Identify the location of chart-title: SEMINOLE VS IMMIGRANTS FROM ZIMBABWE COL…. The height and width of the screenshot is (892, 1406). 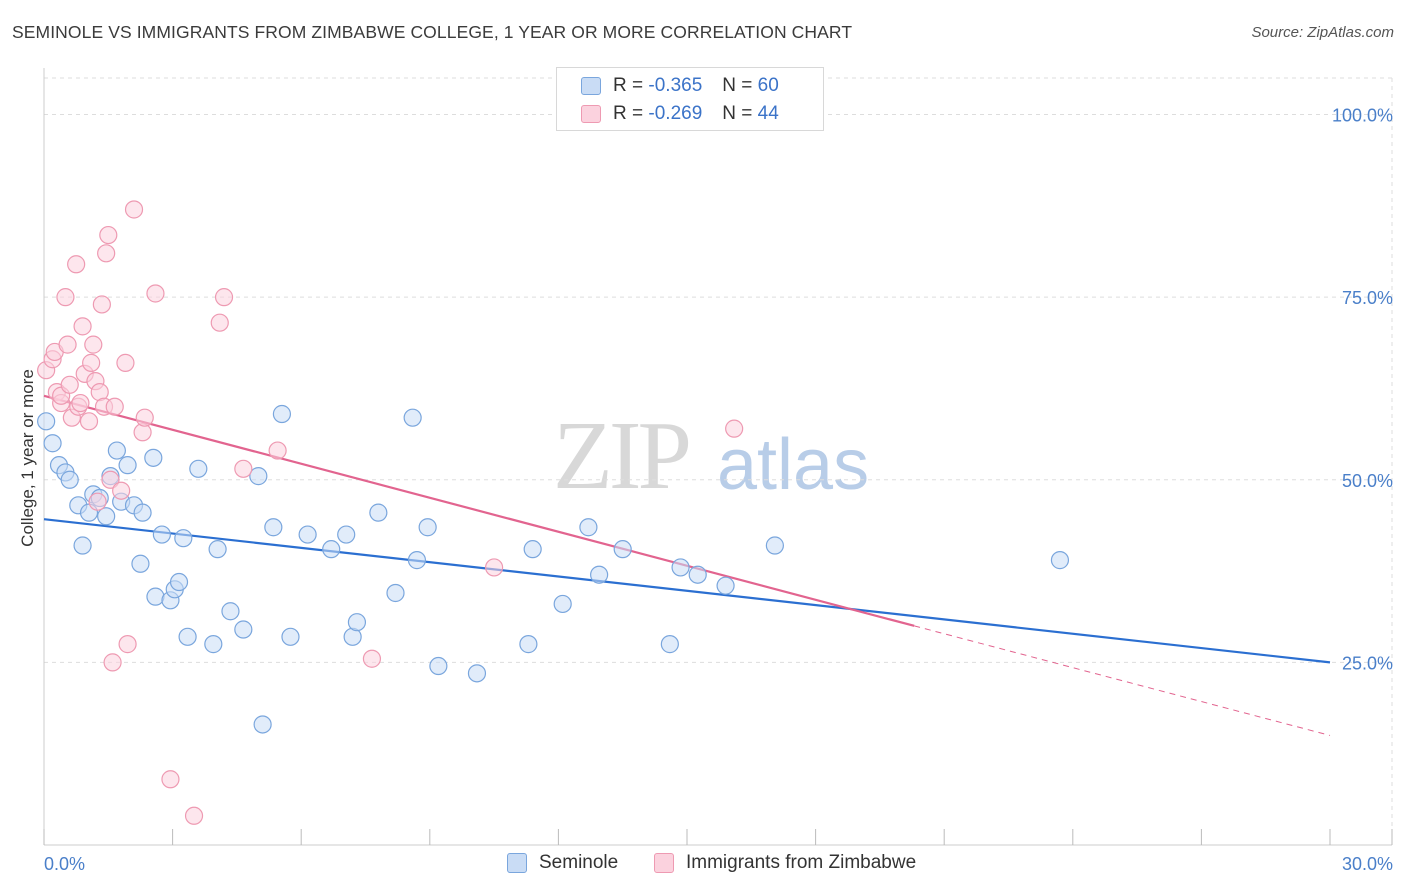
(432, 32).